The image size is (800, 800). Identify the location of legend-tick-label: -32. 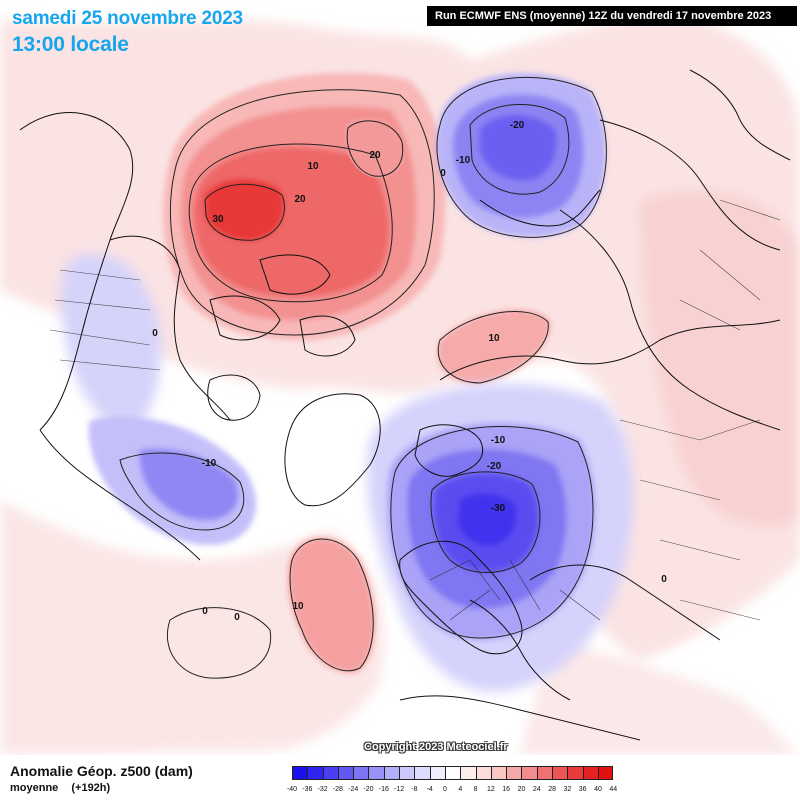
(322, 789).